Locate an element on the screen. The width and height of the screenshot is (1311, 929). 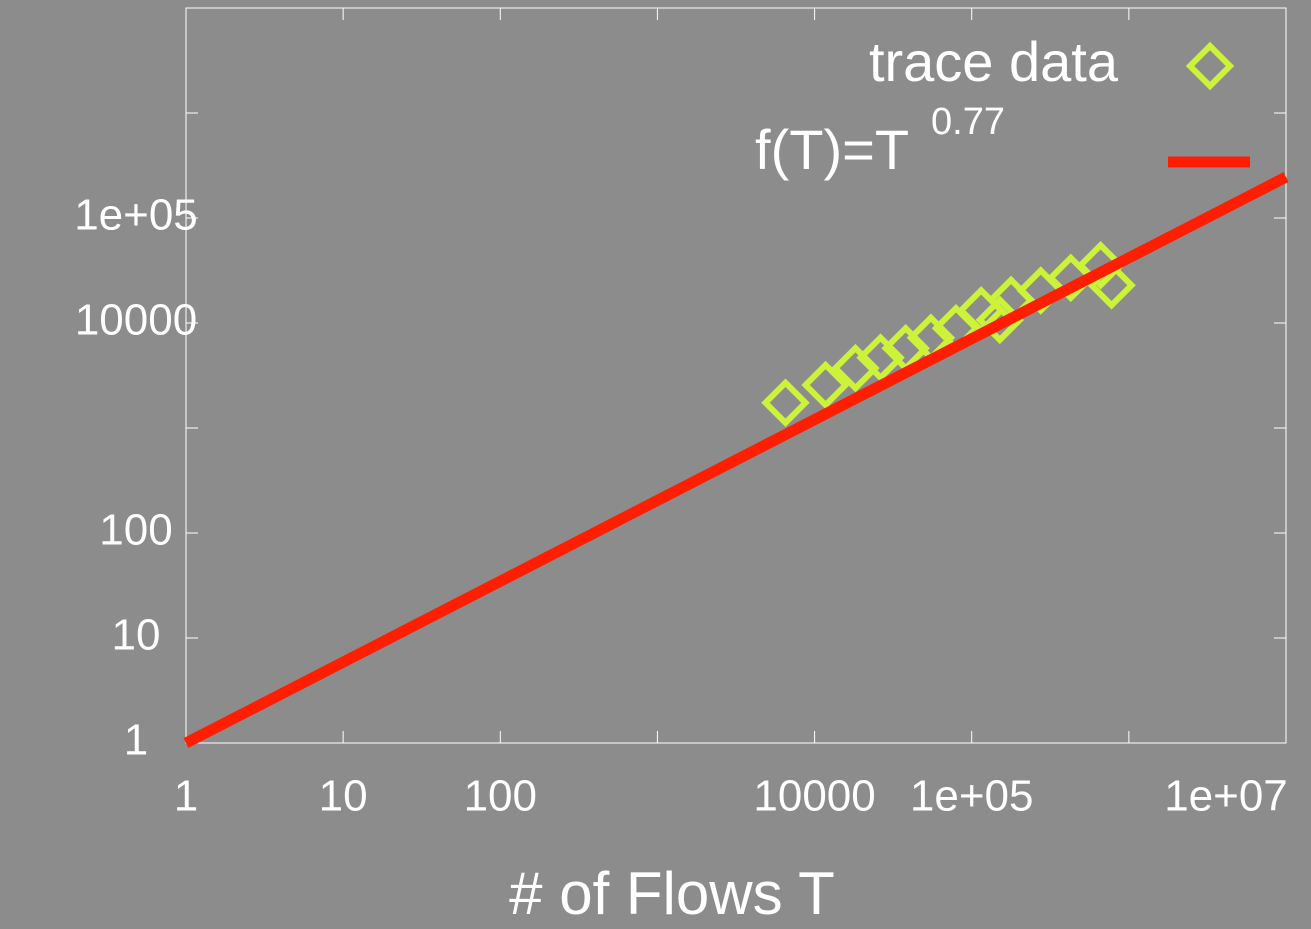
legend-label: trace data is located at coordinates (994, 61).